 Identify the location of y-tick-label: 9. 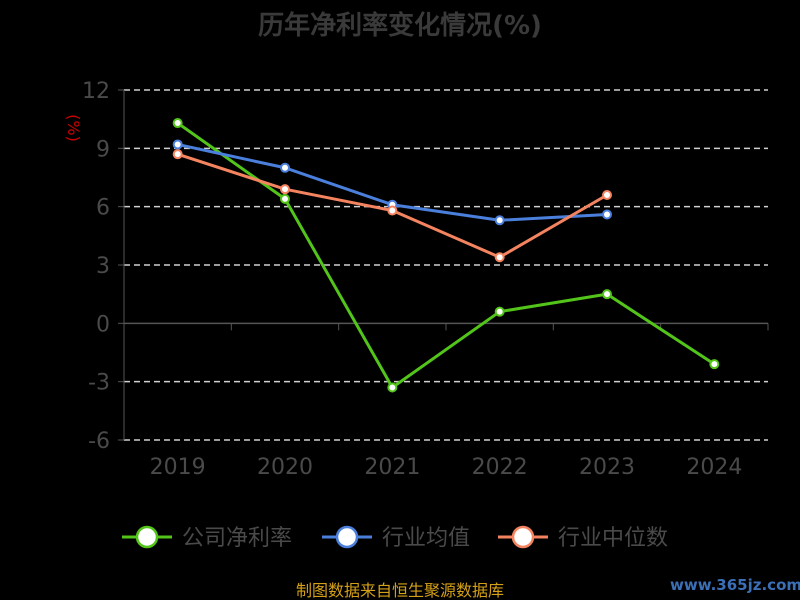
(103, 149).